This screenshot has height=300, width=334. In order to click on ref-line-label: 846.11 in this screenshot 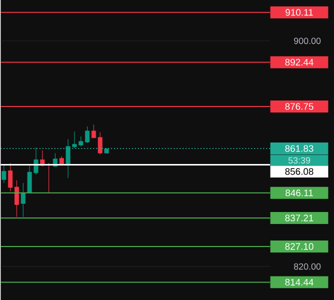, I will do `click(299, 192)`.